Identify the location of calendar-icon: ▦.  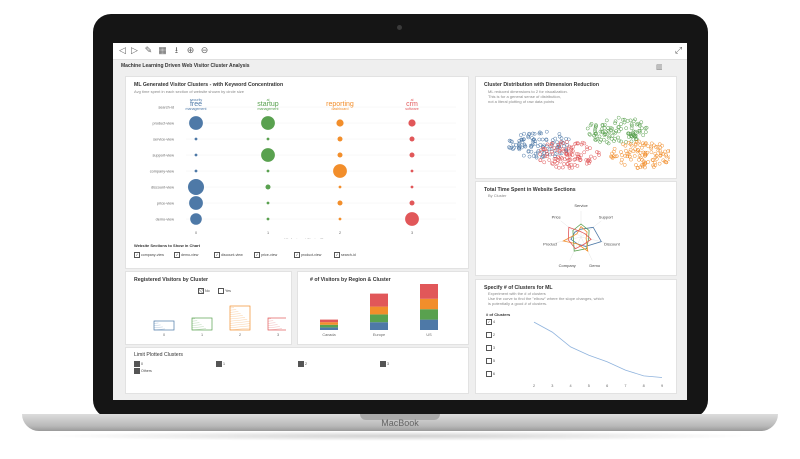
(162, 50).